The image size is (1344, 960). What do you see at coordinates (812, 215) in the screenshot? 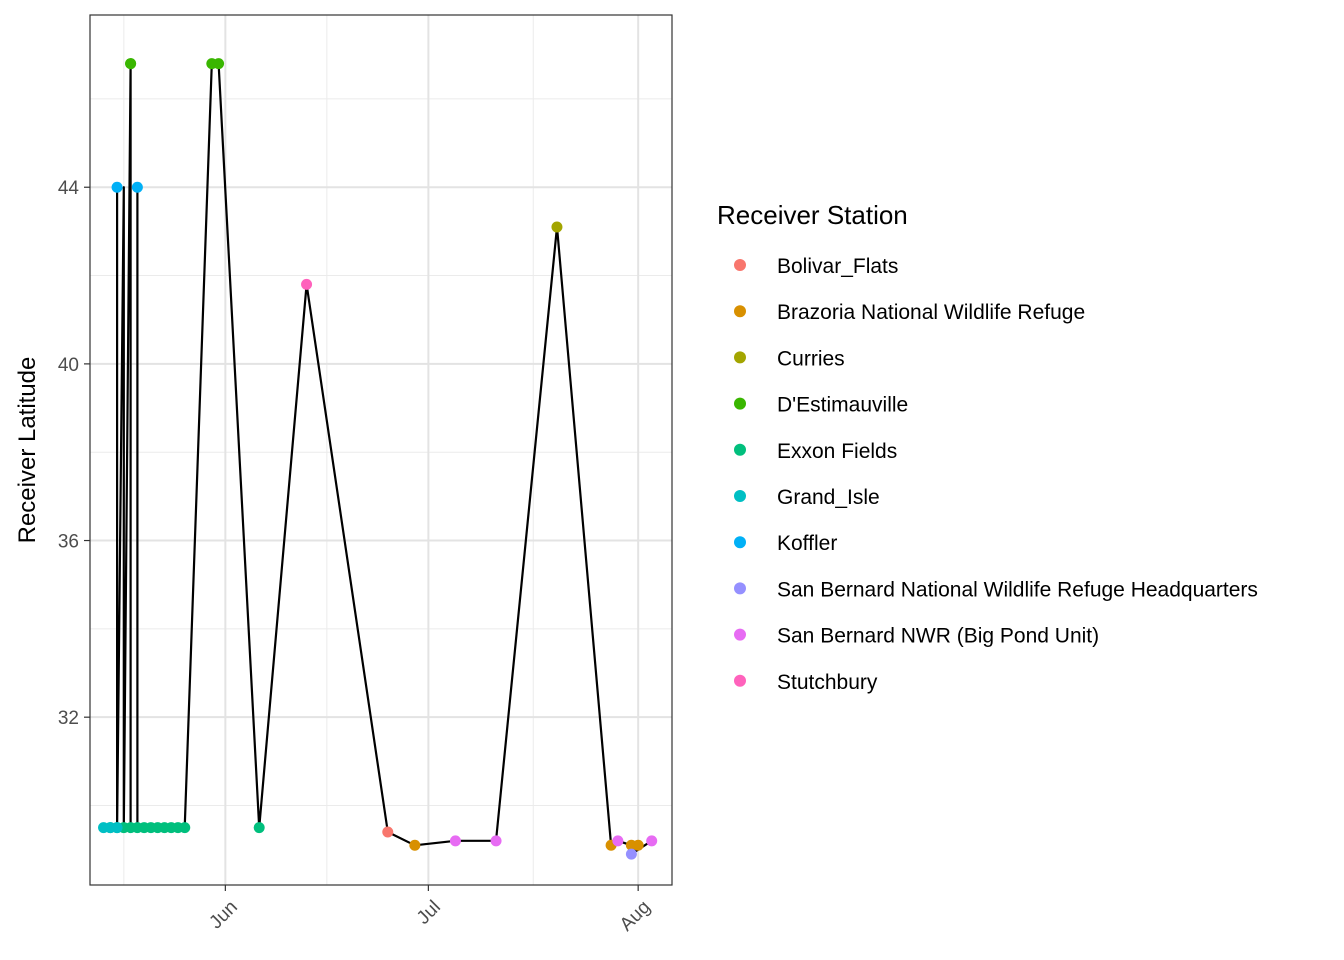
I see `legend-title: Receiver Station` at bounding box center [812, 215].